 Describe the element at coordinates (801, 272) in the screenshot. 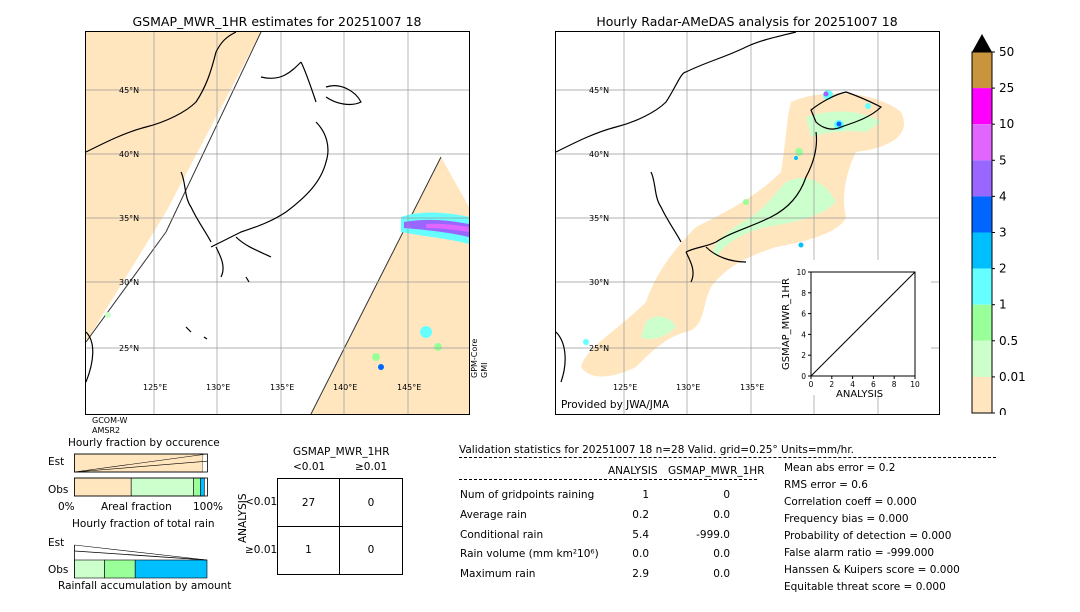

I see `scatter-ytick: 10` at that location.